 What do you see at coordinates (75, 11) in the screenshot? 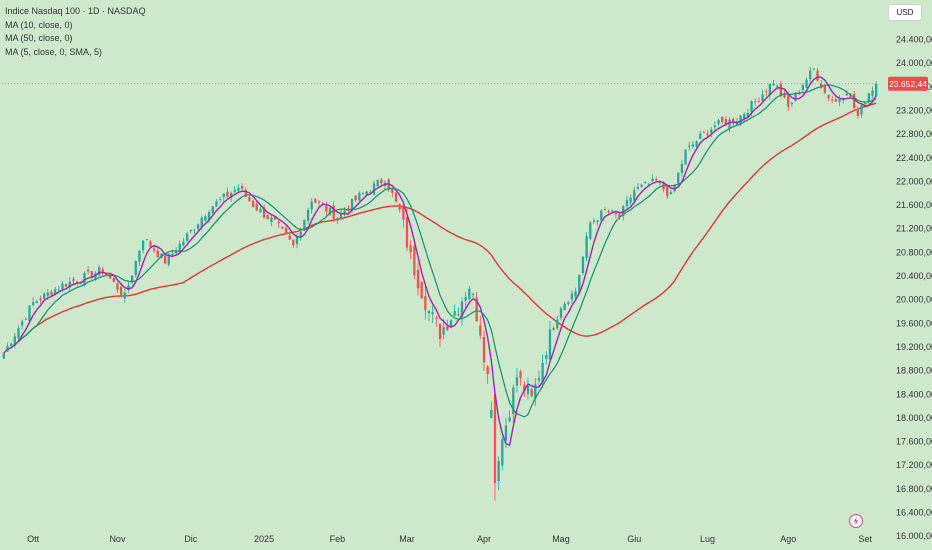
I see `legend-title: Indice Nasdaq 100 · 1D · NASDAQ` at bounding box center [75, 11].